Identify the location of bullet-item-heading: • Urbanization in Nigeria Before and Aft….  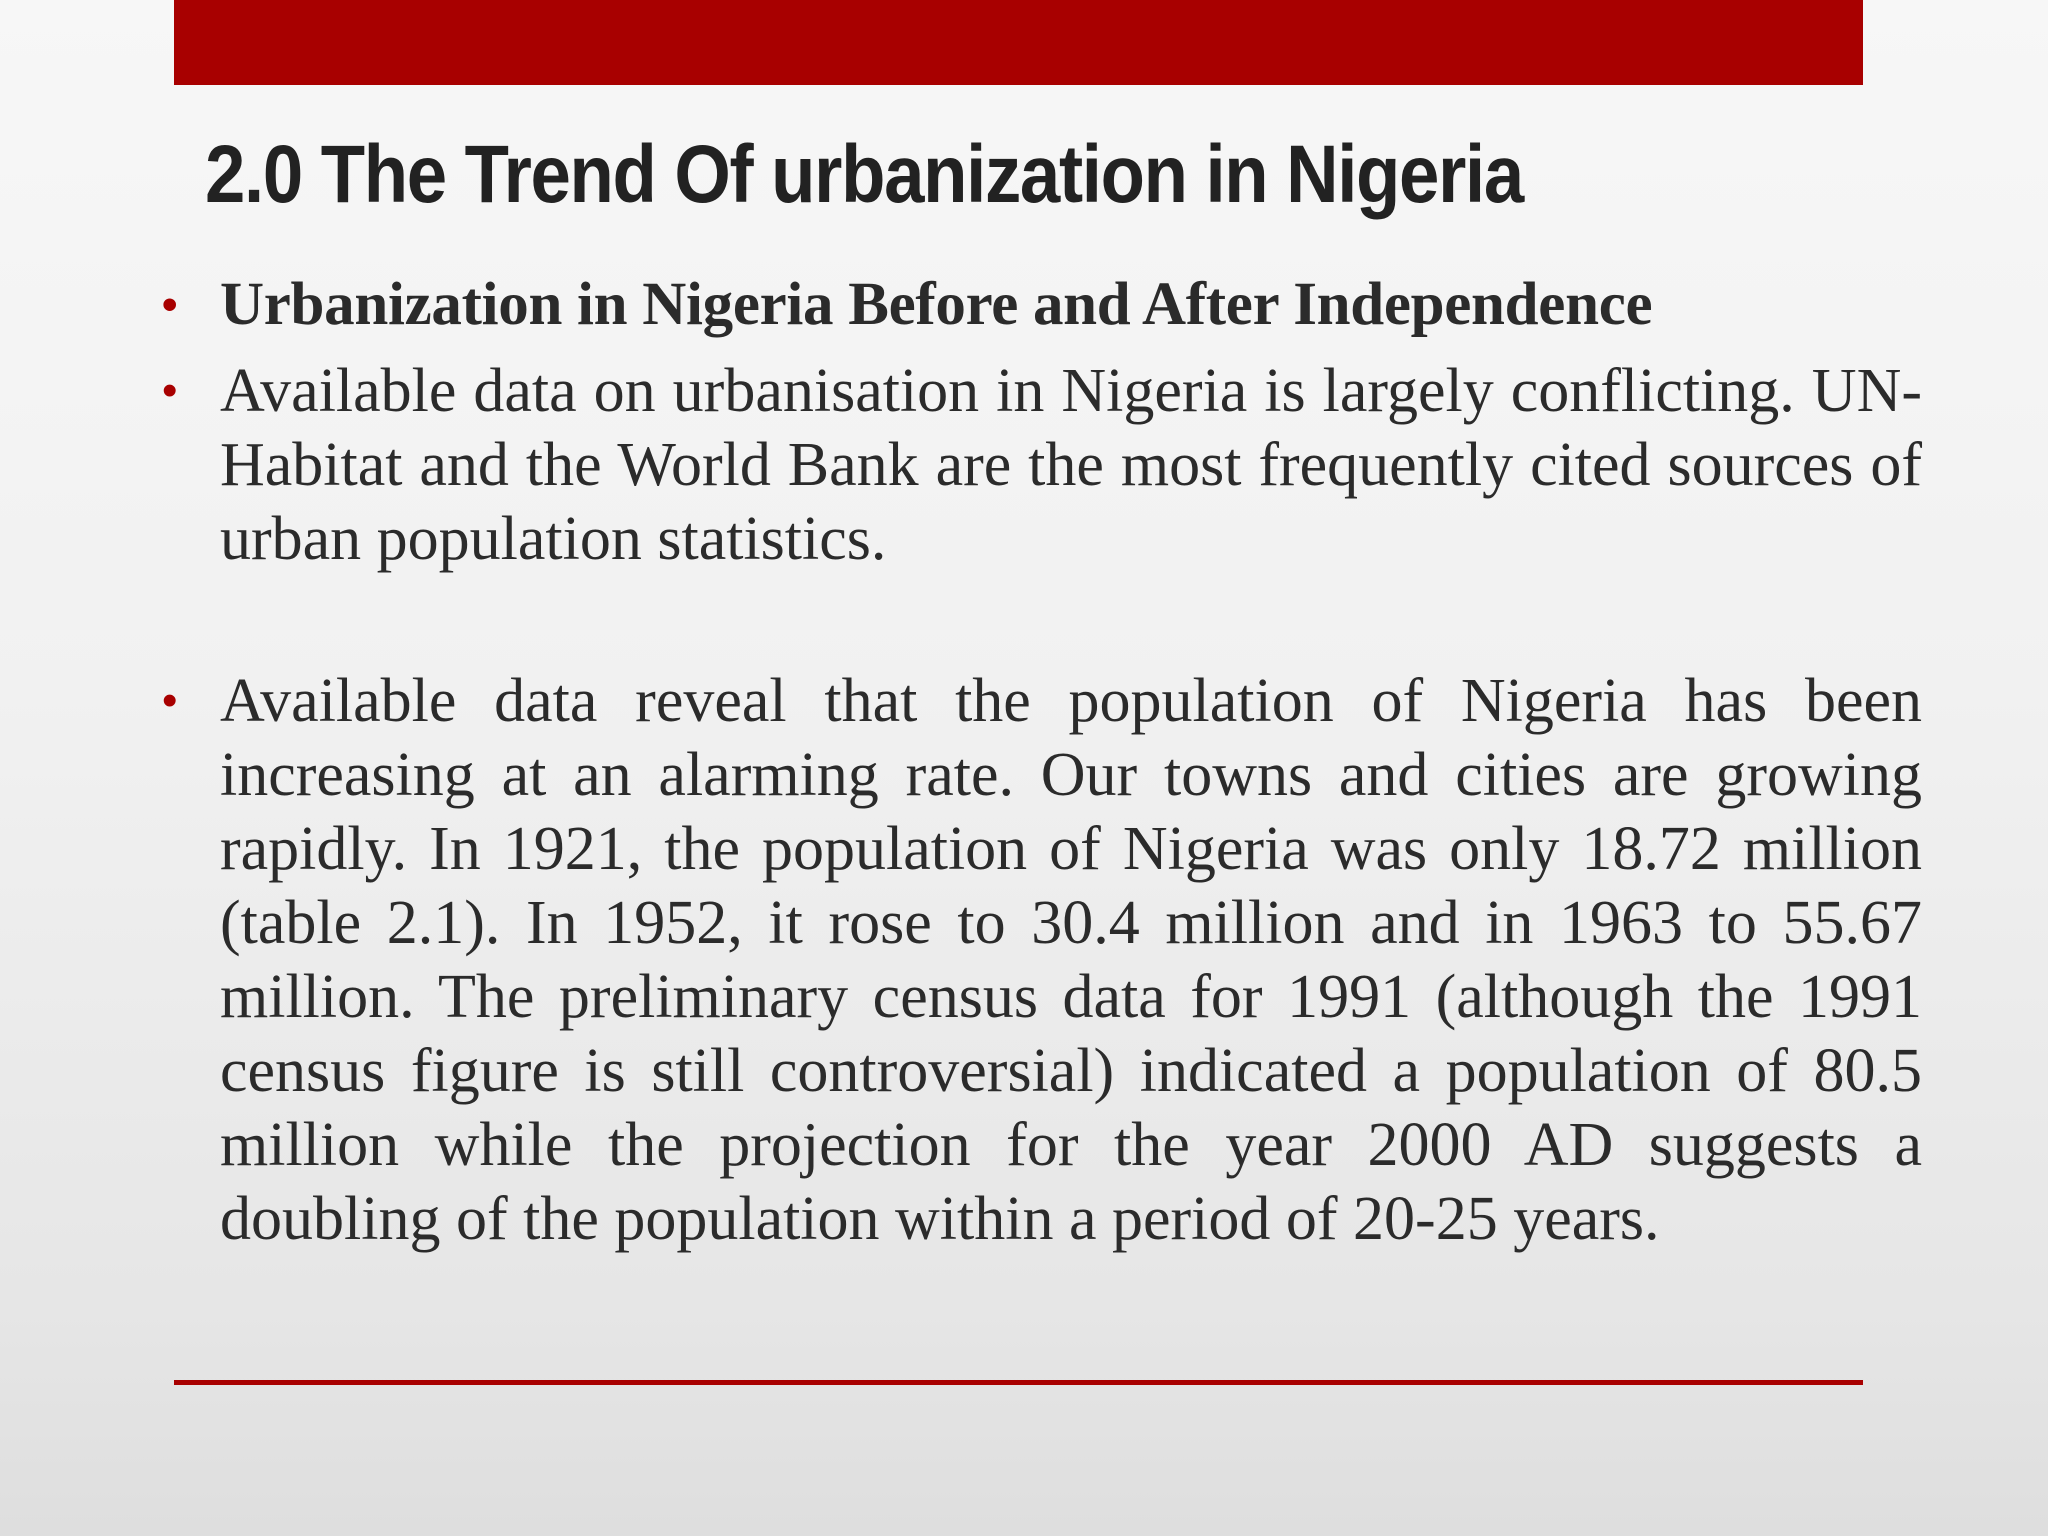
(1041, 305).